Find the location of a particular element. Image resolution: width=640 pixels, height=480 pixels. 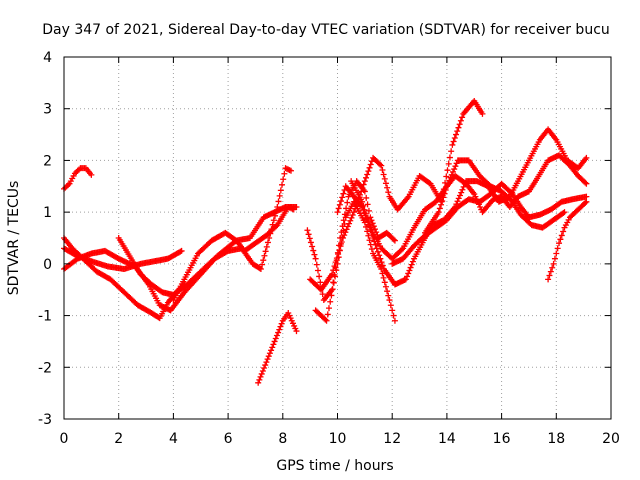

y-tick-label: 4 is located at coordinates (47, 58).